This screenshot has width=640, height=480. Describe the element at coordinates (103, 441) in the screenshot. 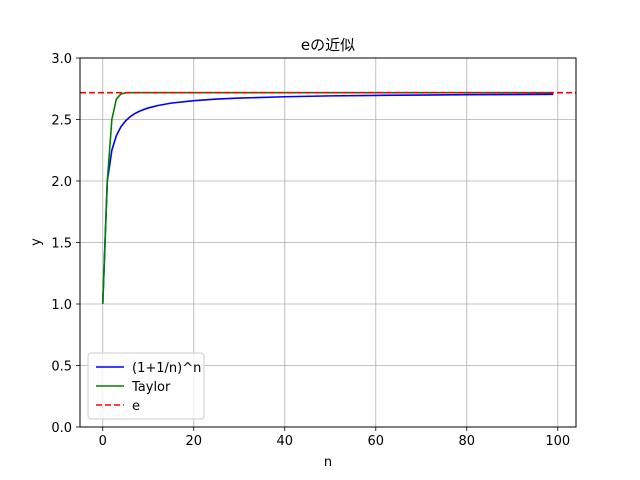

I see `x-tick-label: 0` at that location.